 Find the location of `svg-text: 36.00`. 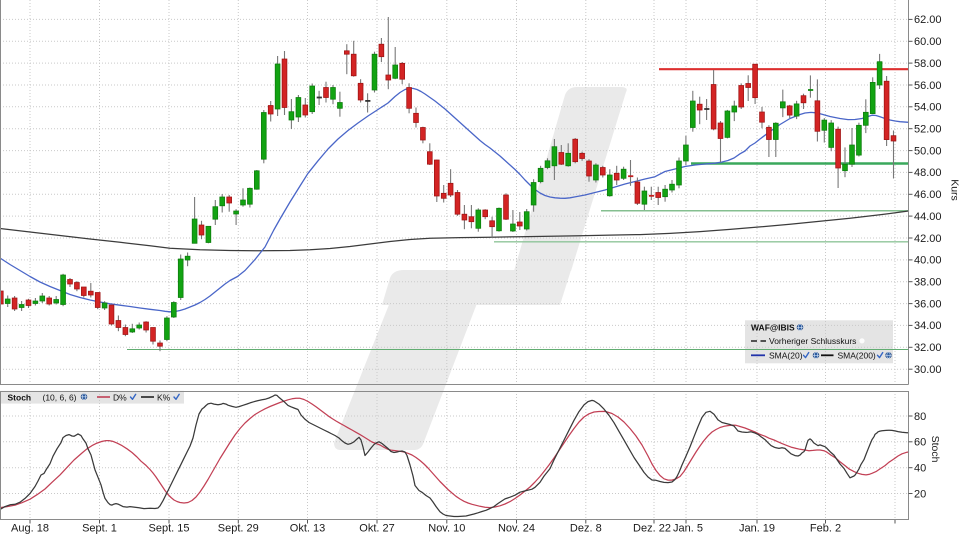

svg-text: 36.00 is located at coordinates (928, 304).